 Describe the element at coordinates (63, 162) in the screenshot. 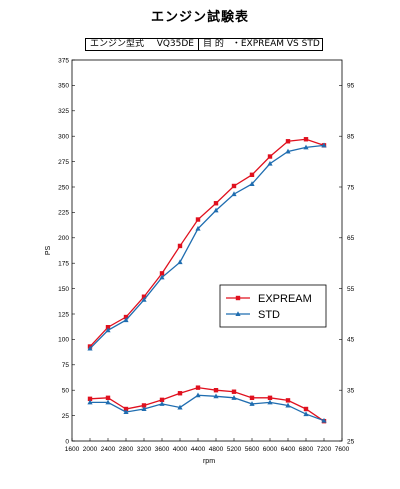

I see `y-tick-label: 275` at that location.